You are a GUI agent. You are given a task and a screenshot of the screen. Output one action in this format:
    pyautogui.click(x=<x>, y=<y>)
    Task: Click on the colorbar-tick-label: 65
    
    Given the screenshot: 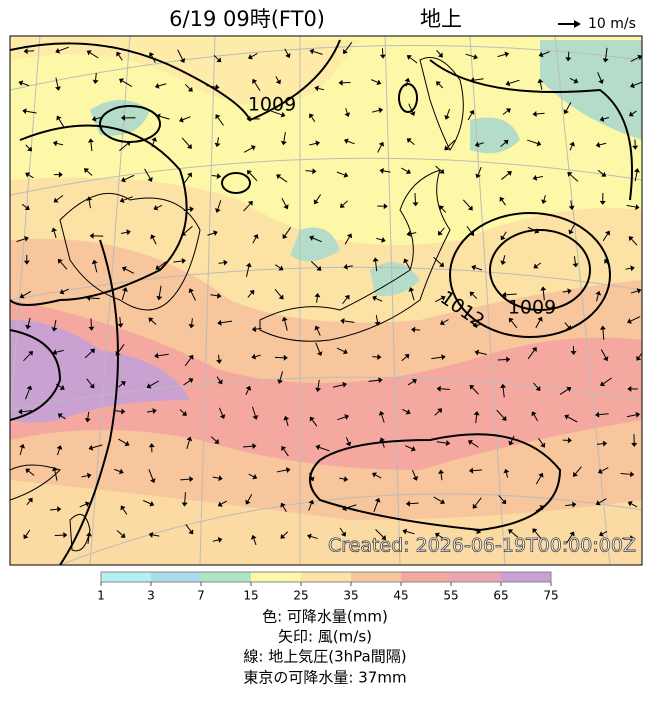 What is the action you would take?
    pyautogui.click(x=500, y=596)
    